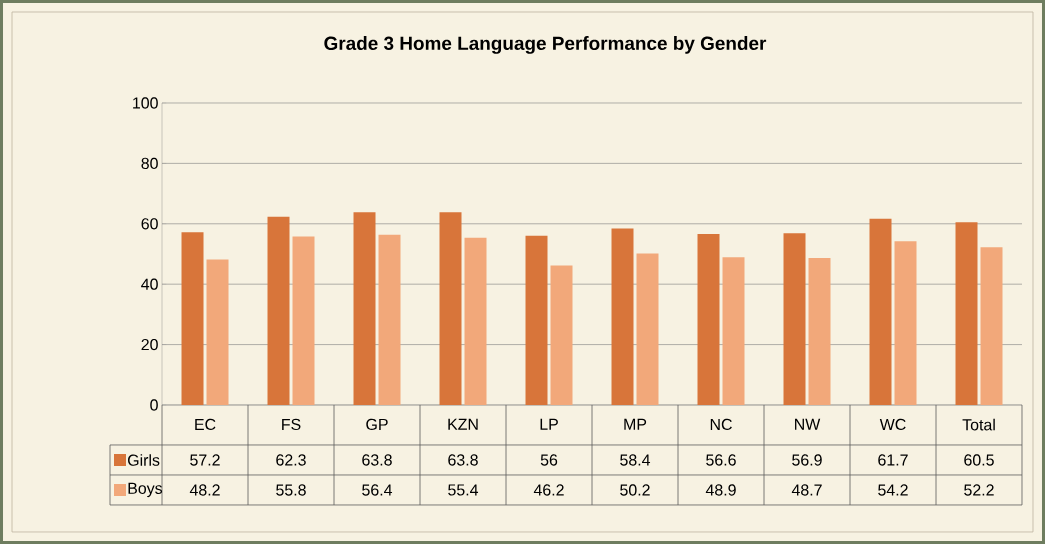 This screenshot has height=544, width=1045. What do you see at coordinates (144, 460) in the screenshot?
I see `legend-label: Girls` at bounding box center [144, 460].